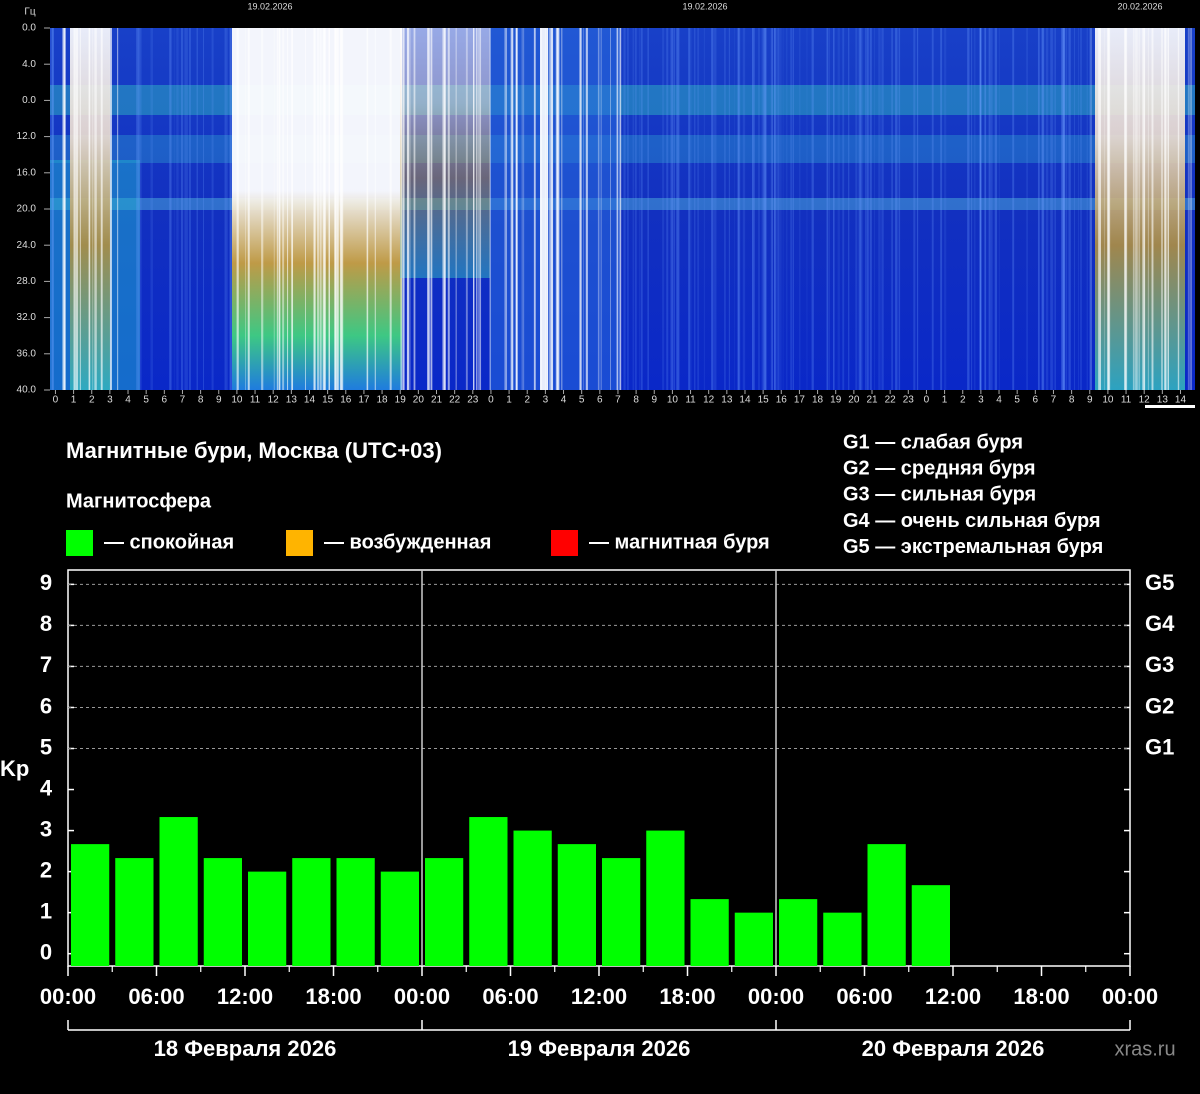  Describe the element at coordinates (891, 400) in the screenshot. I see `x-tick-label: 22` at that location.